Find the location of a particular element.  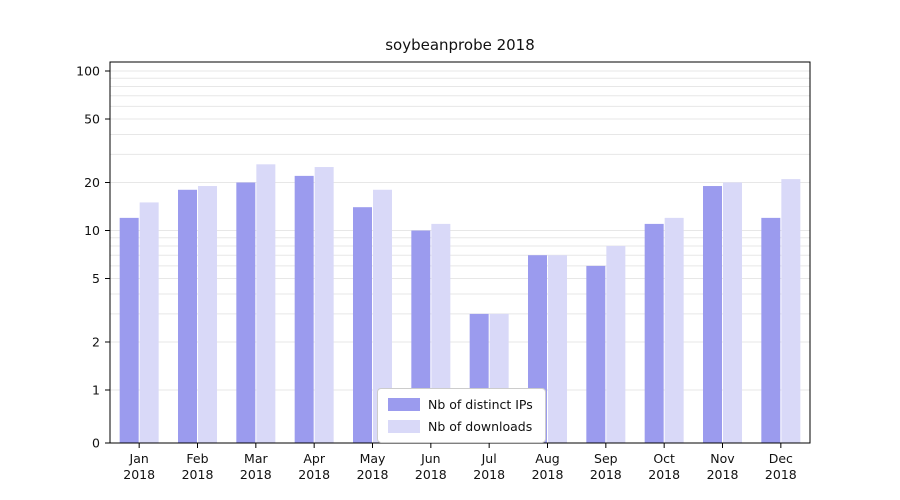

x-tick-label-month: May is located at coordinates (373, 458).